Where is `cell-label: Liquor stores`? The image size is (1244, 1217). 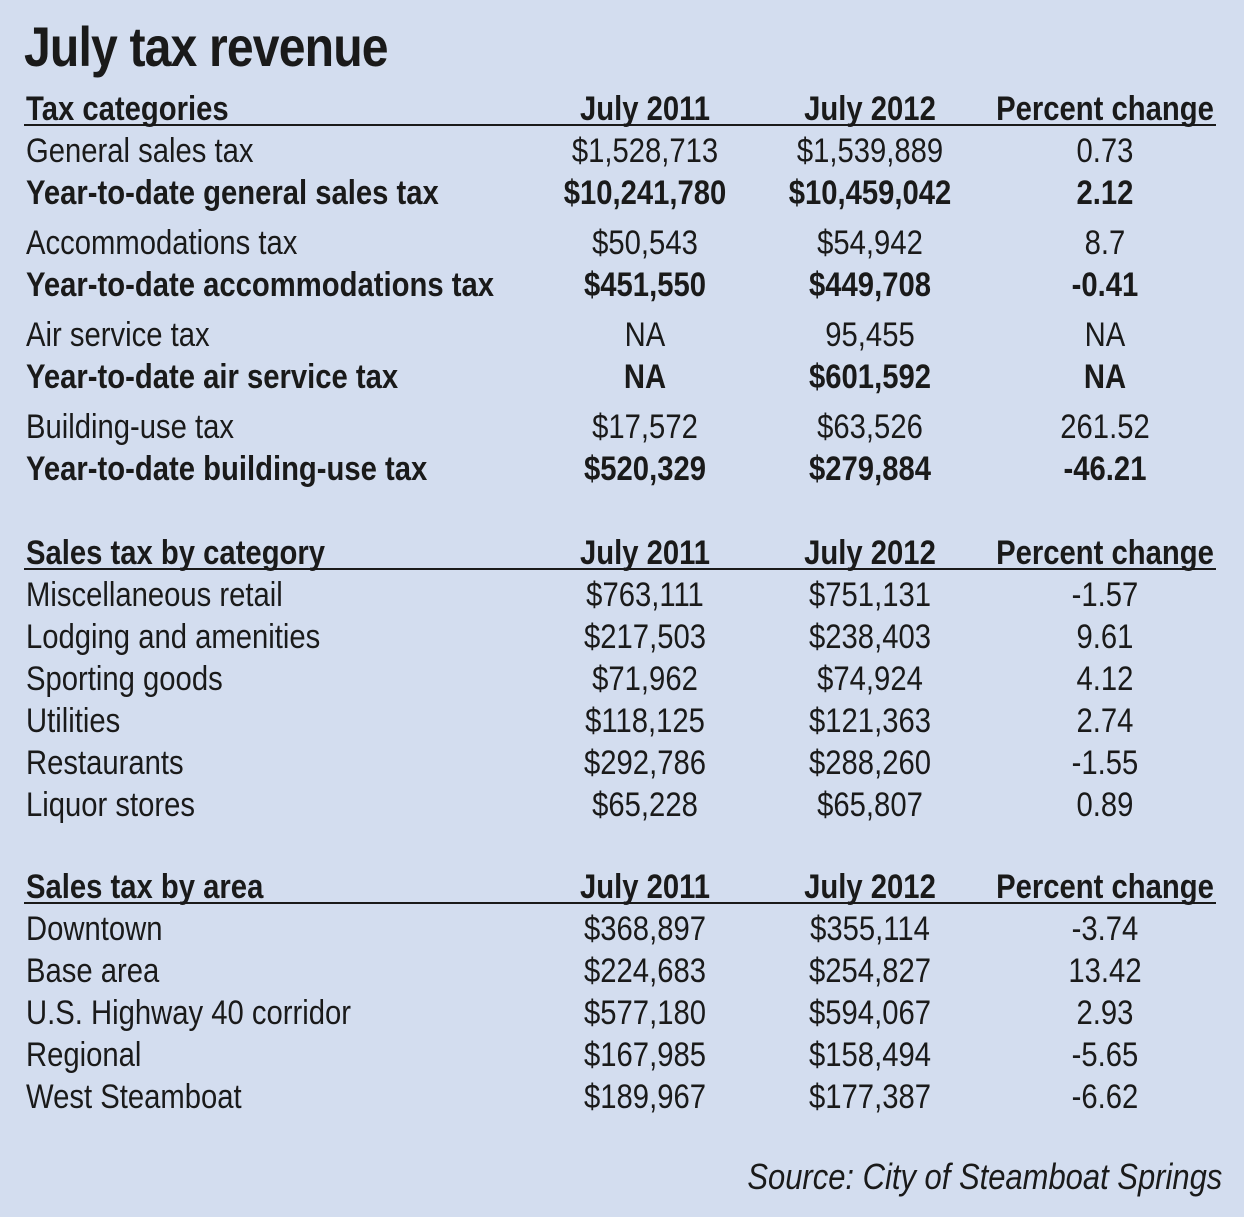 cell-label: Liquor stores is located at coordinates (111, 805).